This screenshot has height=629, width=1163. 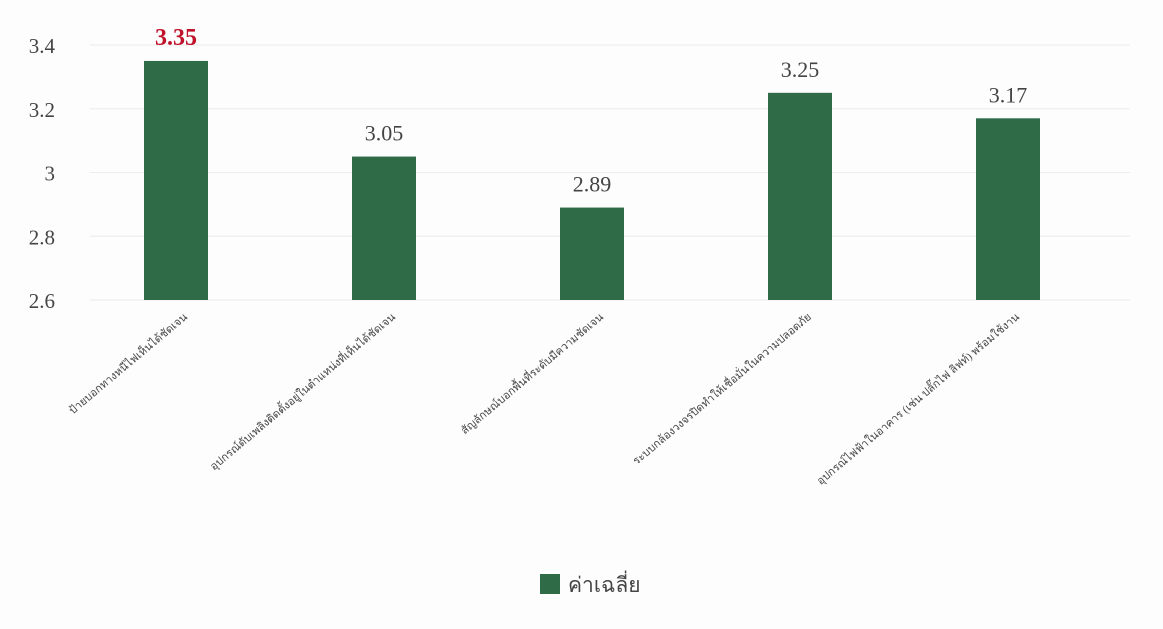 What do you see at coordinates (1008, 94) in the screenshot?
I see `value-label: 3.17` at bounding box center [1008, 94].